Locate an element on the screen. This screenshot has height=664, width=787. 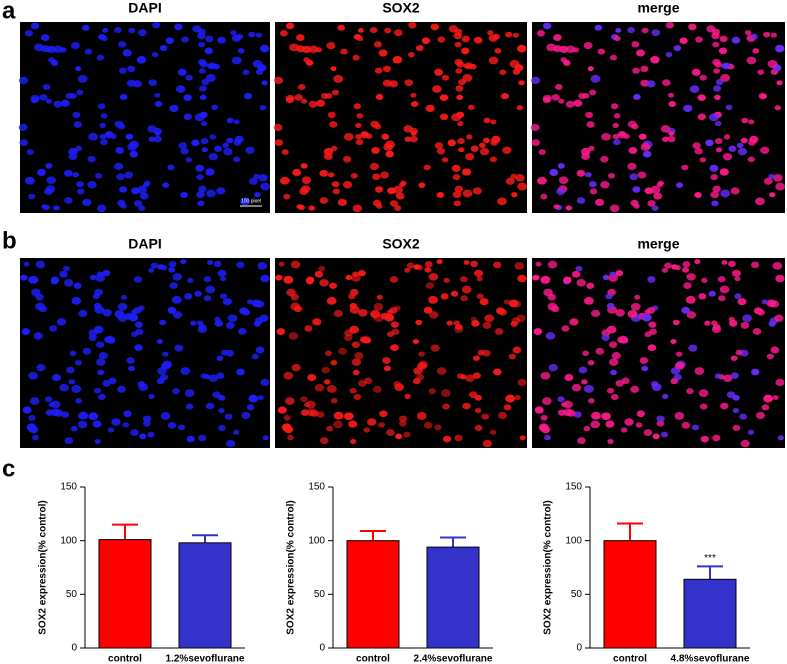
y-tick-label: 50 is located at coordinates (577, 594).